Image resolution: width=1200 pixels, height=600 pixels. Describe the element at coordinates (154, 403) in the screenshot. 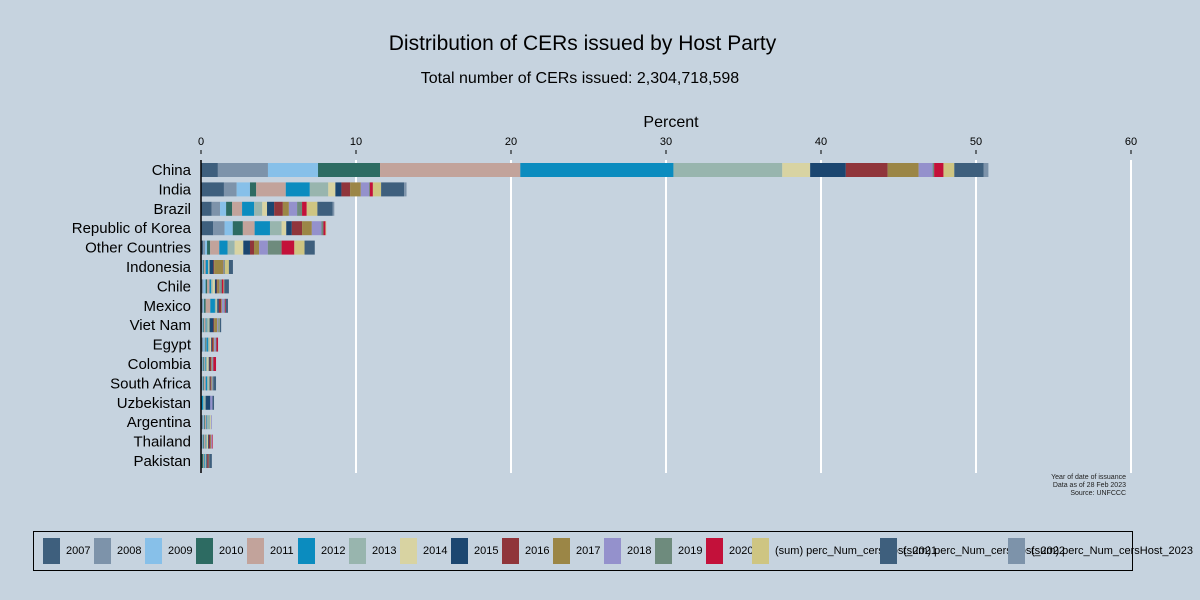

I see `y-tick-label: Uzbekistan` at that location.